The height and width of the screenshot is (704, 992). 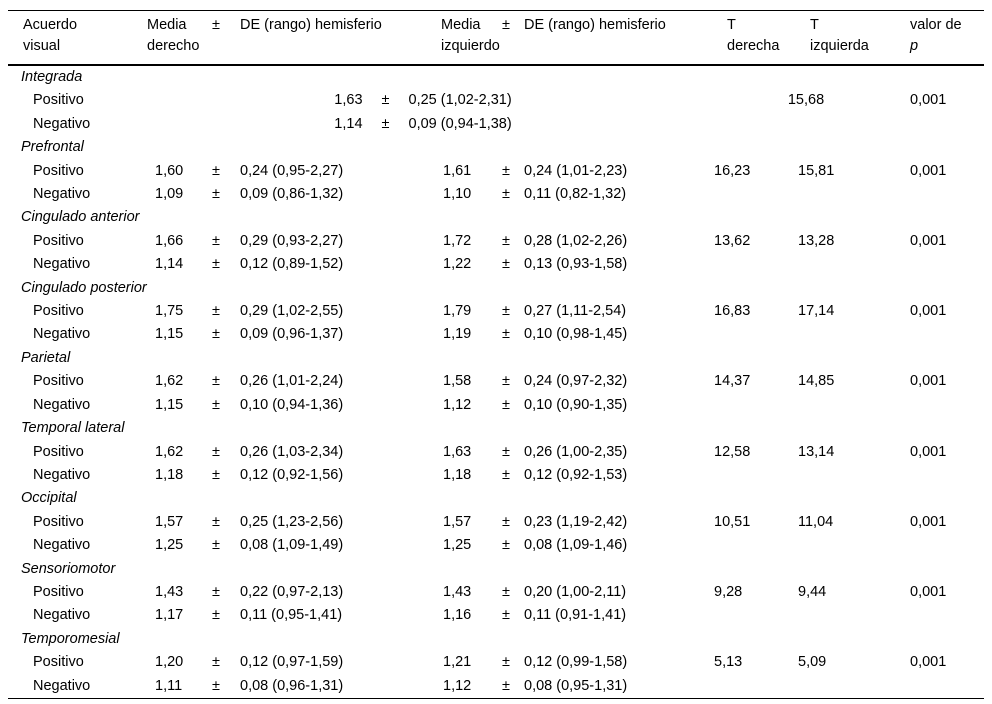 What do you see at coordinates (496, 498) in the screenshot?
I see `section-row: Occipital` at bounding box center [496, 498].